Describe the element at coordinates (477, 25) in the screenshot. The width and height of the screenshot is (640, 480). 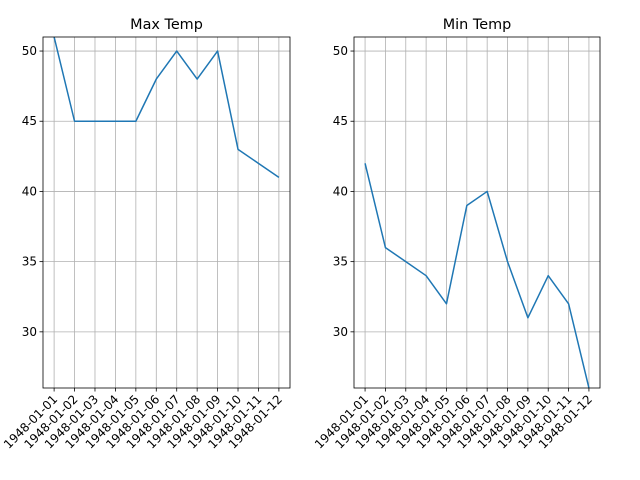
I see `chart-title: Min Temp` at that location.